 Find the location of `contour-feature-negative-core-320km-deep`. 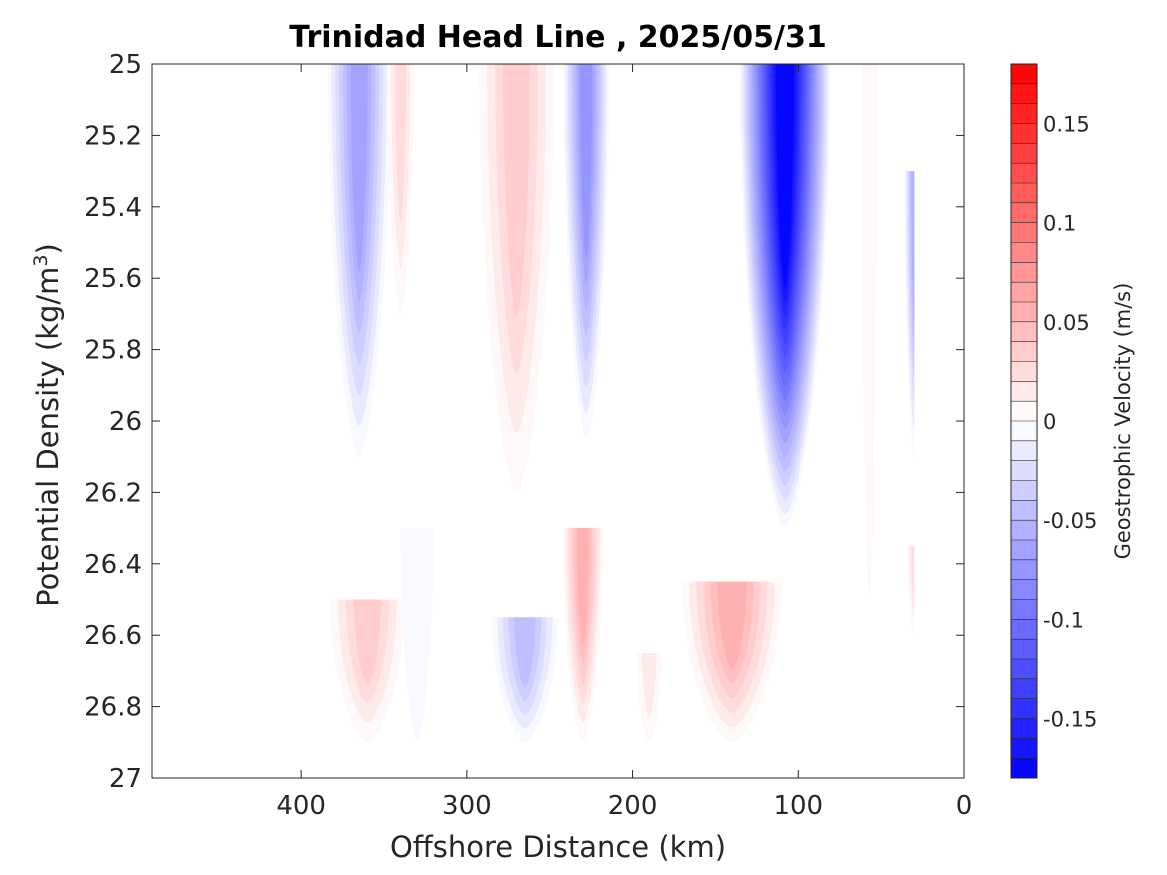

contour-feature-negative-core-320km-deep is located at coordinates (417, 635).